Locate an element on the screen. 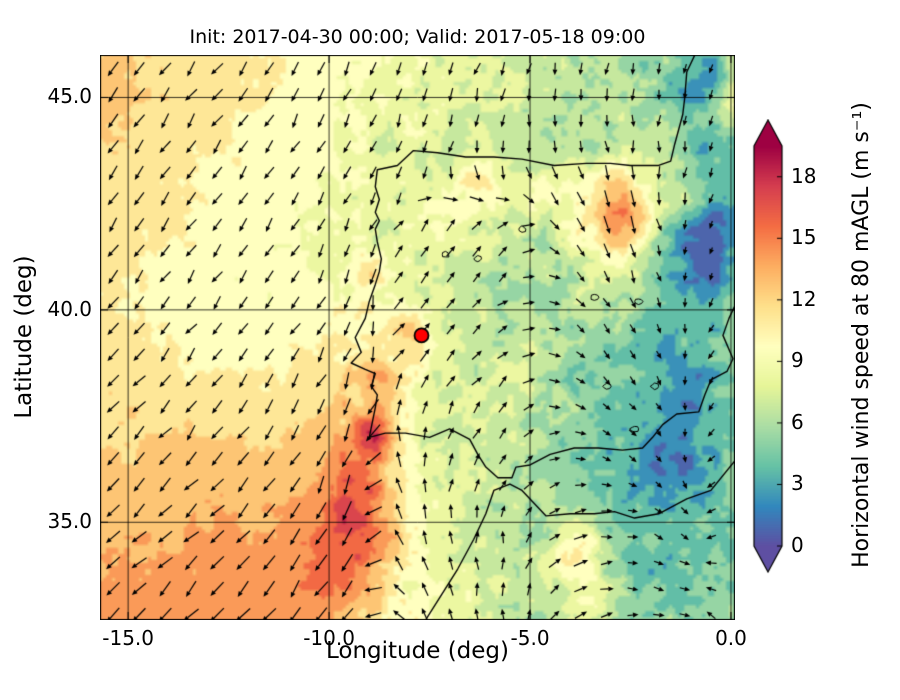 The width and height of the screenshot is (900, 700). colorbar-tick-label: 0 is located at coordinates (797, 545).